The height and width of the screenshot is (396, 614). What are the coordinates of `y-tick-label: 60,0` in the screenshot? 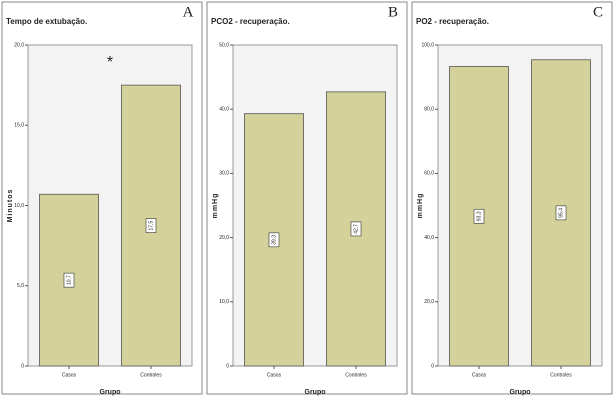 It's located at (429, 174).